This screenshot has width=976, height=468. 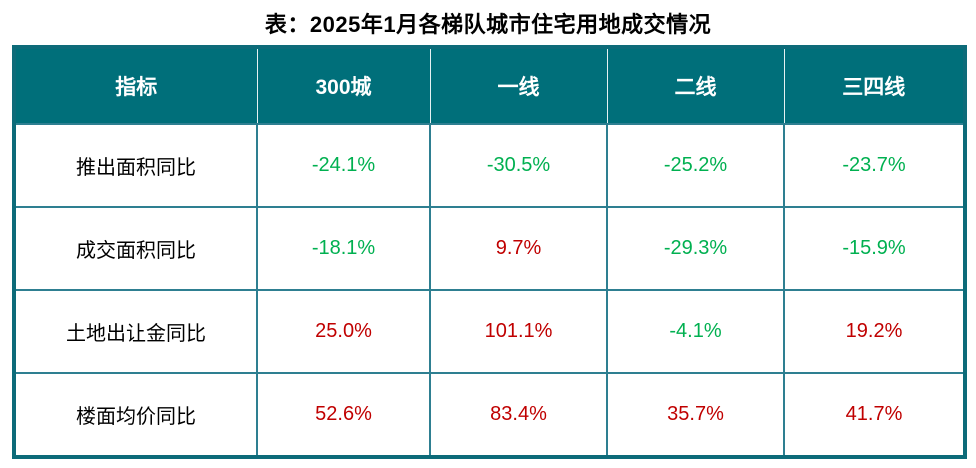 What do you see at coordinates (874, 331) in the screenshot?
I see `value-cell: 19.2%` at bounding box center [874, 331].